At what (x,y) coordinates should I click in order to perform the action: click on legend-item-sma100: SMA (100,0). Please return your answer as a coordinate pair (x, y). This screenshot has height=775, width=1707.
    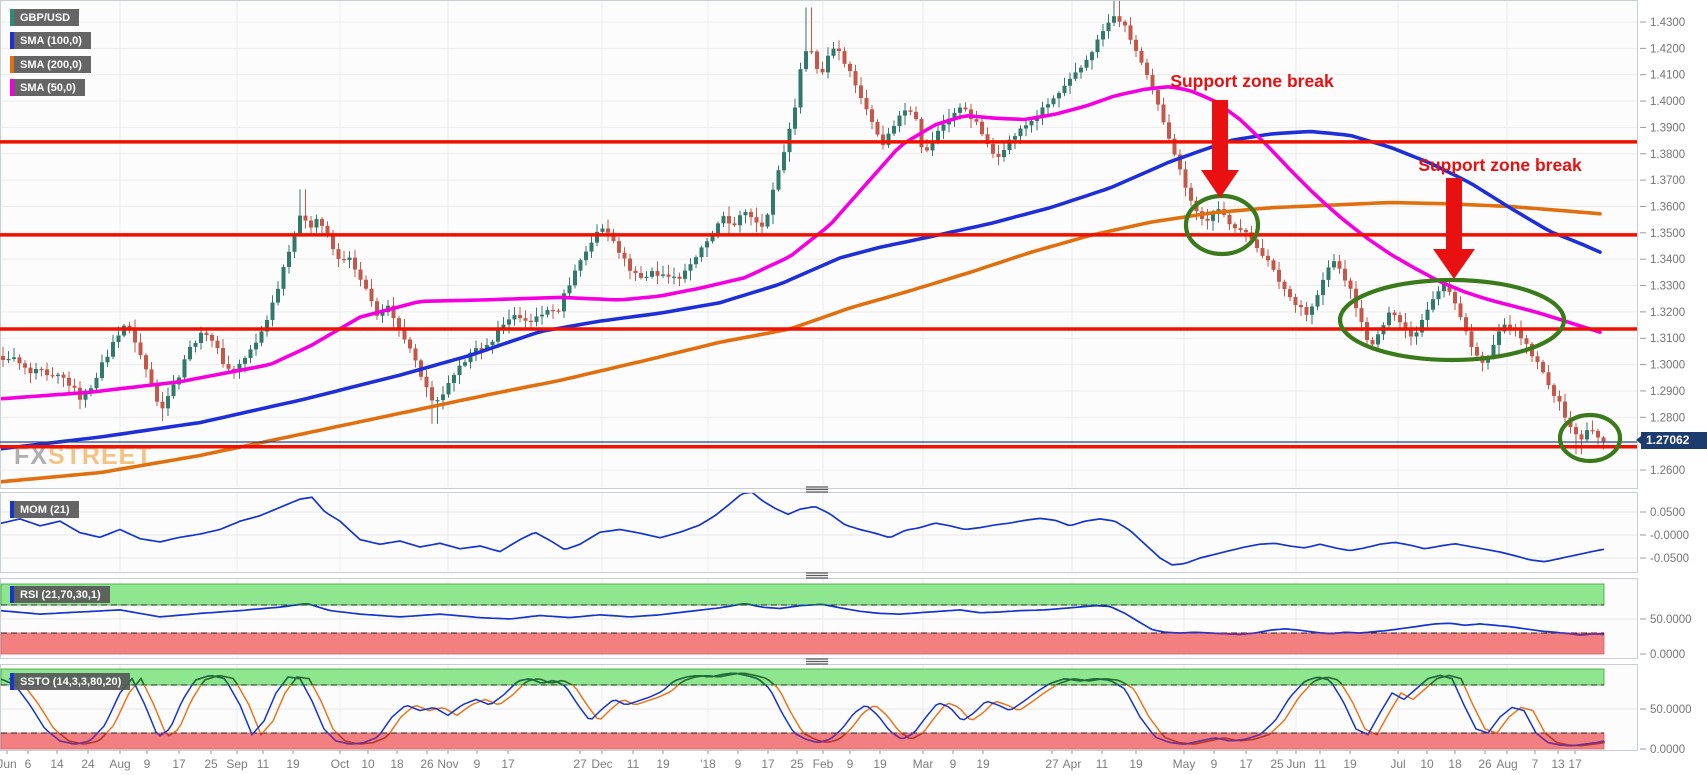
    Looking at the image, I should click on (50, 40).